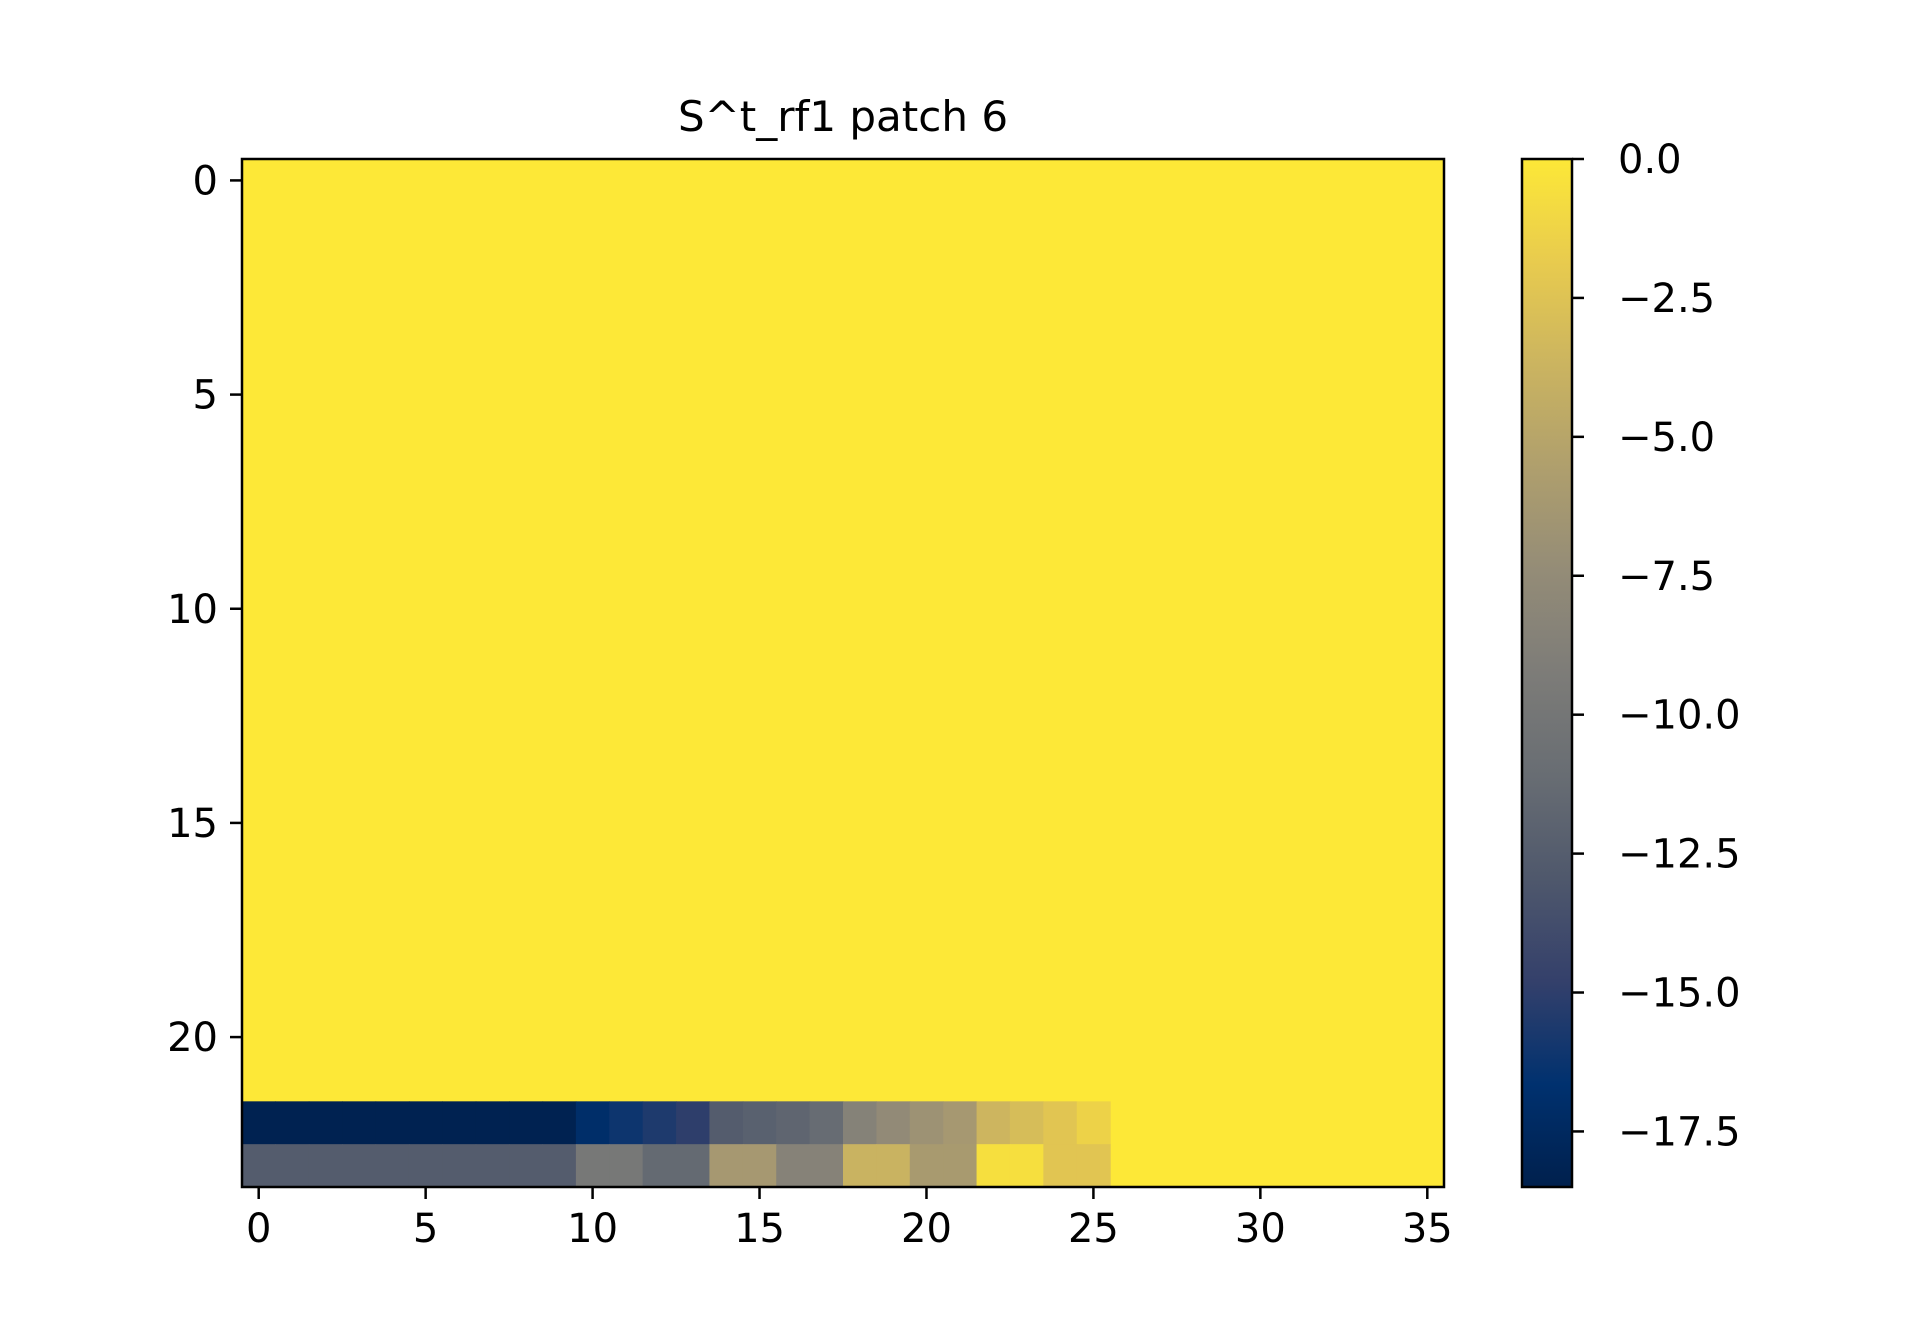 Image resolution: width=1920 pixels, height=1320 pixels. I want to click on x-tick-label: 0, so click(258, 1229).